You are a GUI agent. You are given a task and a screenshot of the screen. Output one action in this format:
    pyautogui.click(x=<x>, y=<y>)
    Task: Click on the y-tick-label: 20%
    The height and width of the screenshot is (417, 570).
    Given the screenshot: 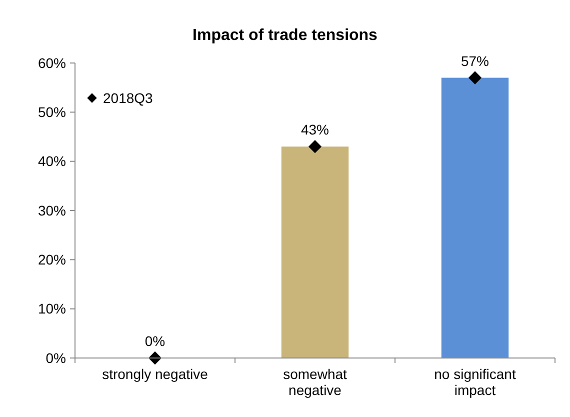 What is the action you would take?
    pyautogui.click(x=52, y=260)
    